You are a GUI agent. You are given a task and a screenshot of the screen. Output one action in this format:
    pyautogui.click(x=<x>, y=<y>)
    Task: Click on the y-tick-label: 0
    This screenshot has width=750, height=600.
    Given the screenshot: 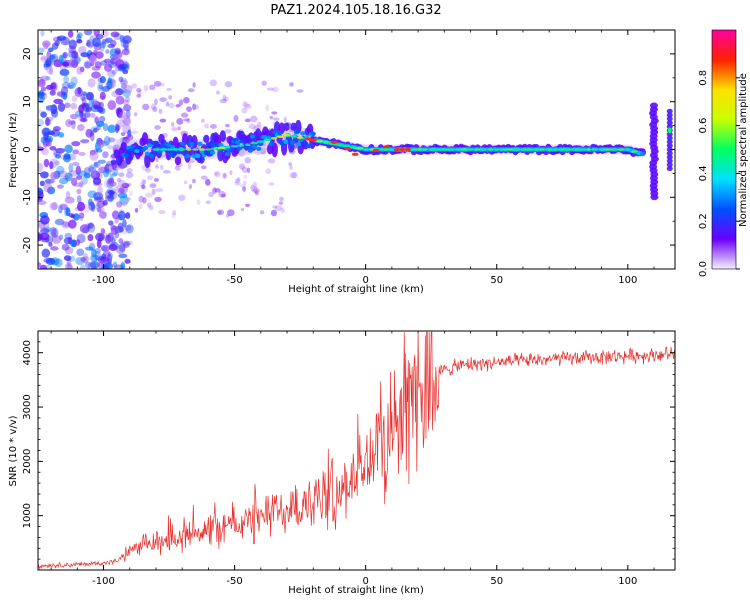 What is the action you would take?
    pyautogui.click(x=27, y=149)
    